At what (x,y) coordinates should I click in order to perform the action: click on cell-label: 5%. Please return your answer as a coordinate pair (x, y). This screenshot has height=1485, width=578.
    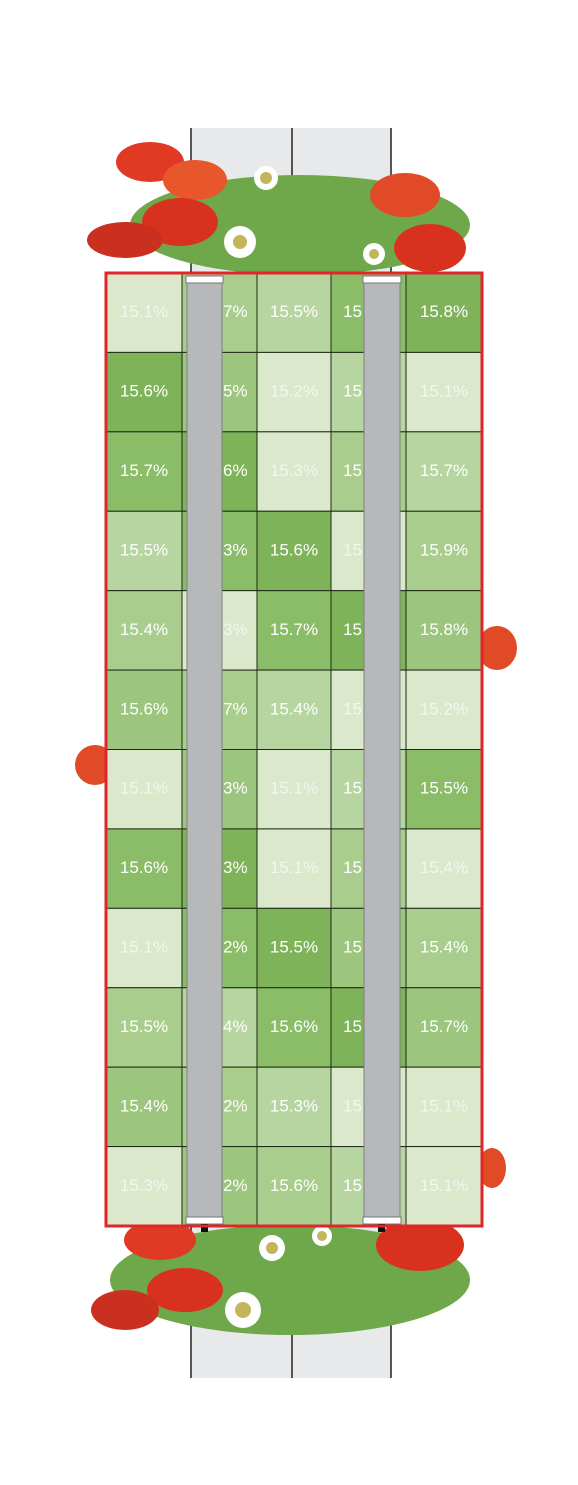
    Looking at the image, I should click on (235, 391).